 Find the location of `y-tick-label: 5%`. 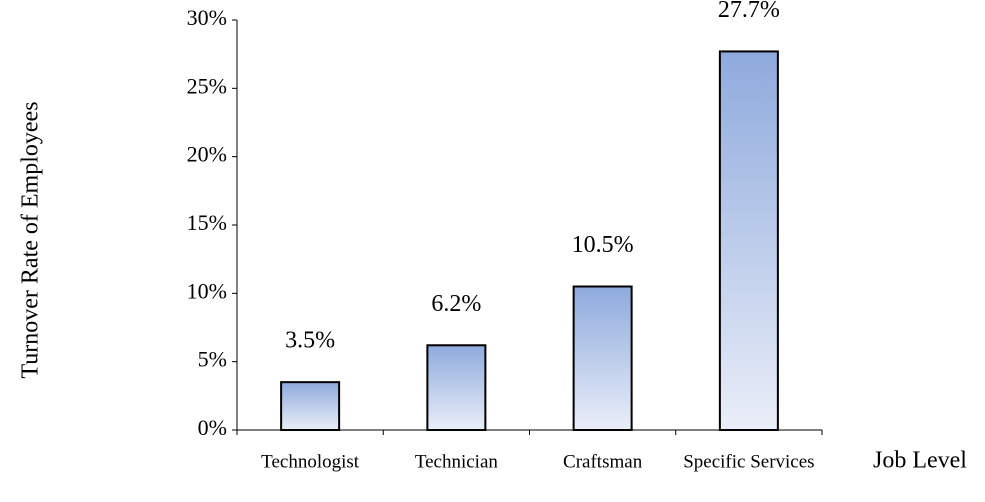

y-tick-label: 5% is located at coordinates (212, 359).